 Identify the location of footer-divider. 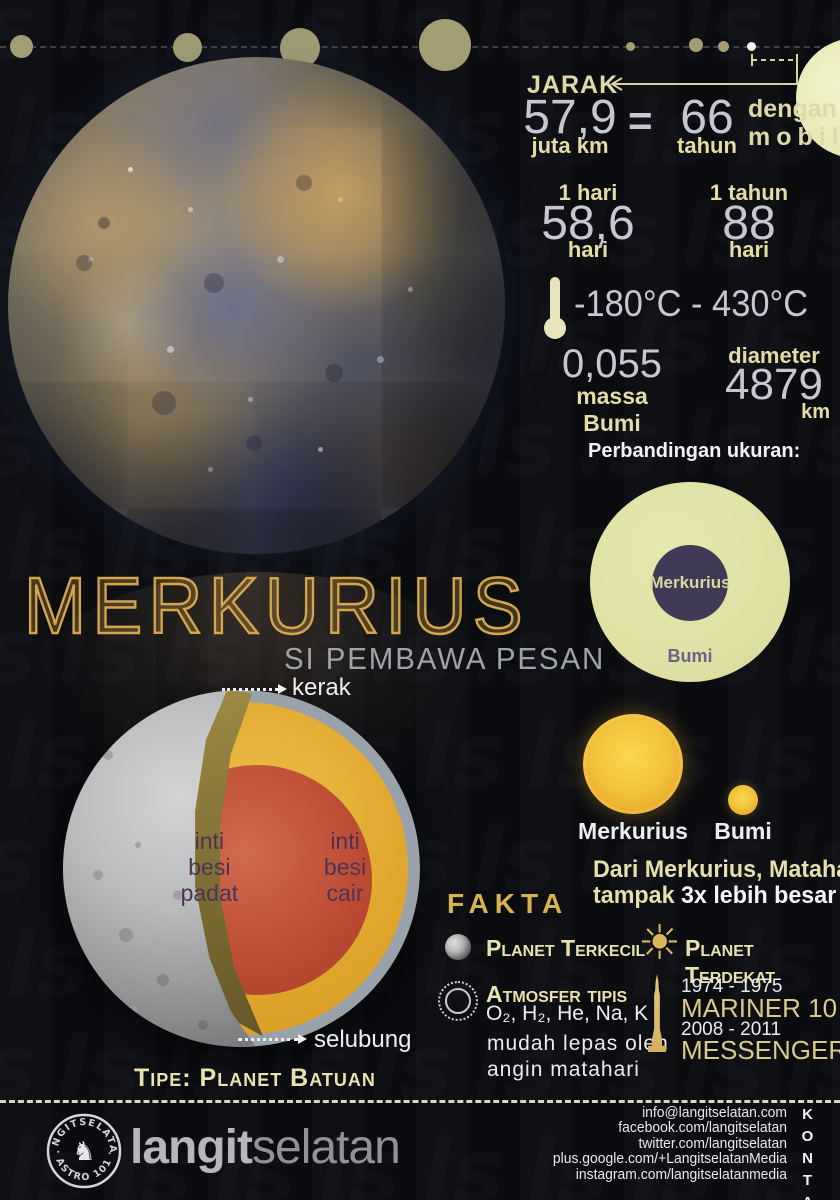
(420, 1101).